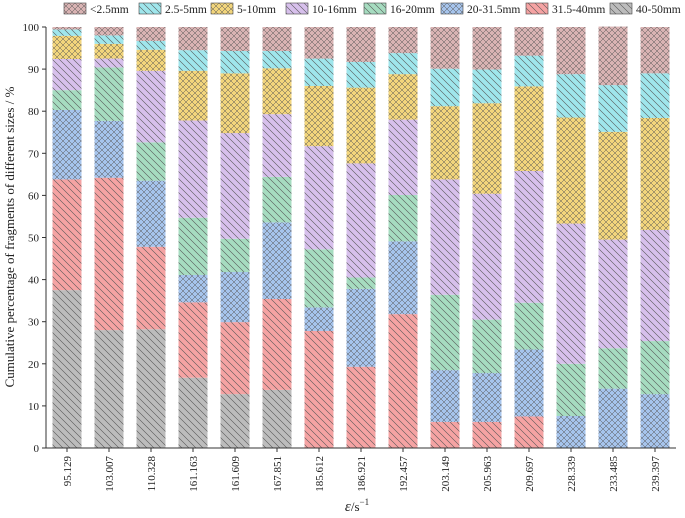  Describe the element at coordinates (34, 407) in the screenshot. I see `y-tick-label: 10` at that location.